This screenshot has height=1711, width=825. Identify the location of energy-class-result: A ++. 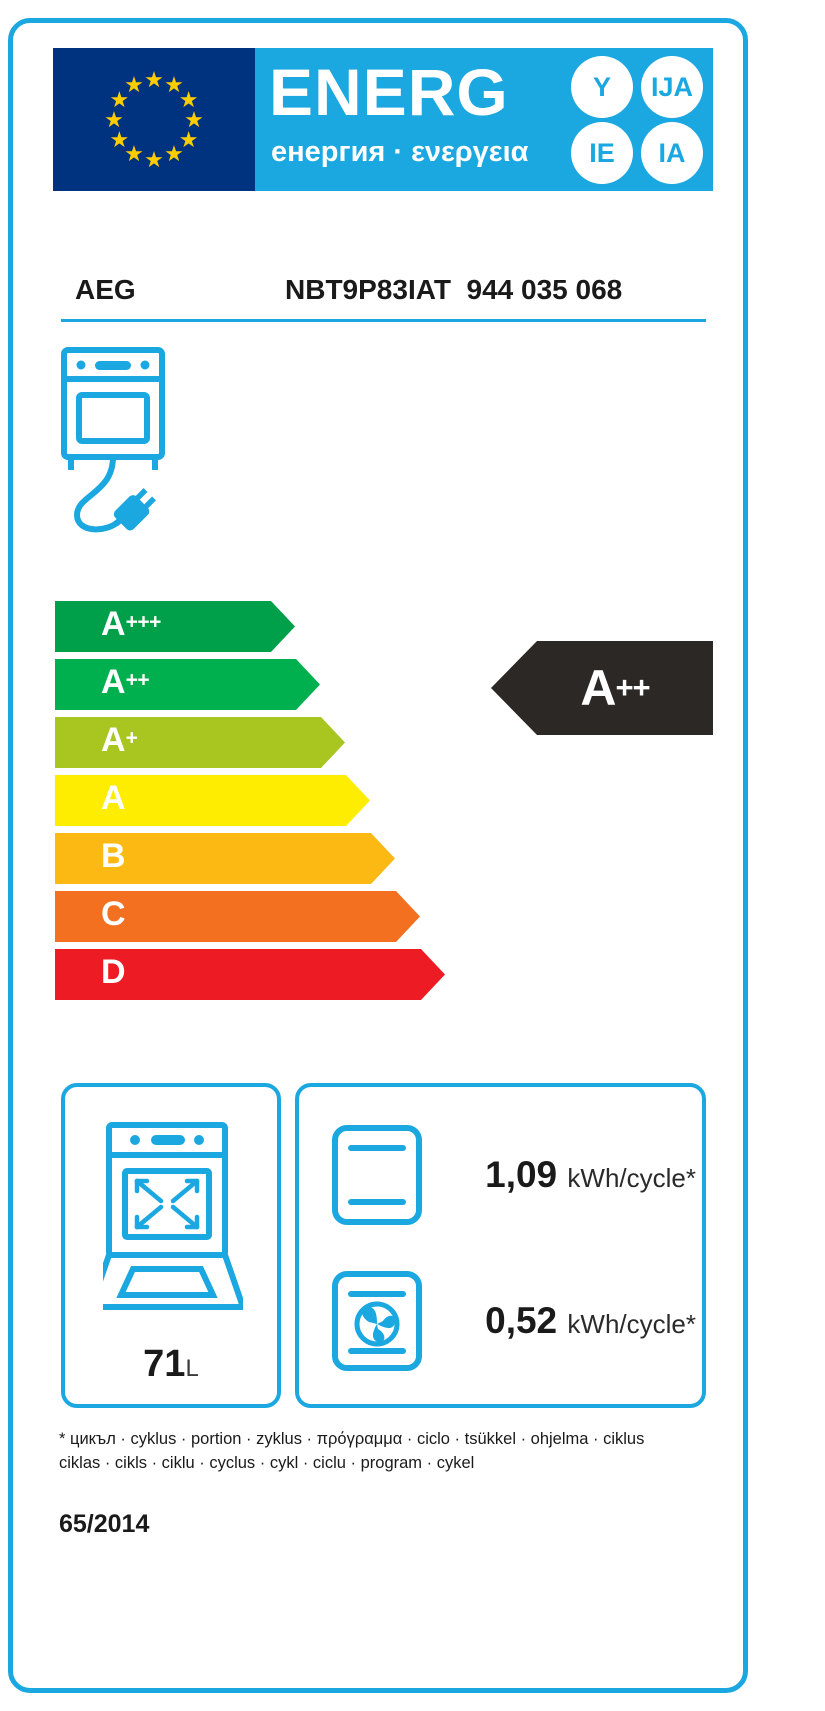
(602, 688).